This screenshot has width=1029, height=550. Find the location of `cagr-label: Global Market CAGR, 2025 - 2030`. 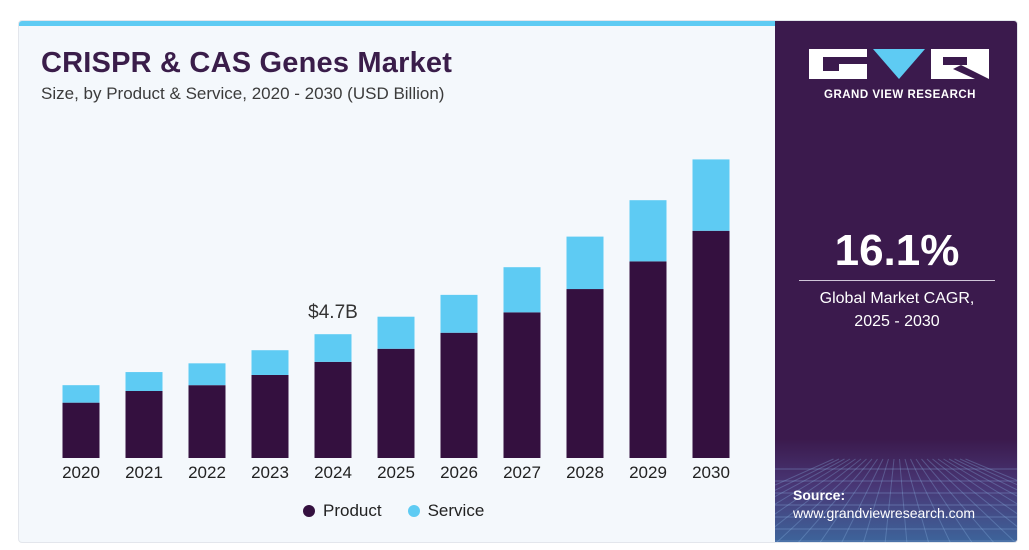

cagr-label: Global Market CAGR, 2025 - 2030 is located at coordinates (896, 310).